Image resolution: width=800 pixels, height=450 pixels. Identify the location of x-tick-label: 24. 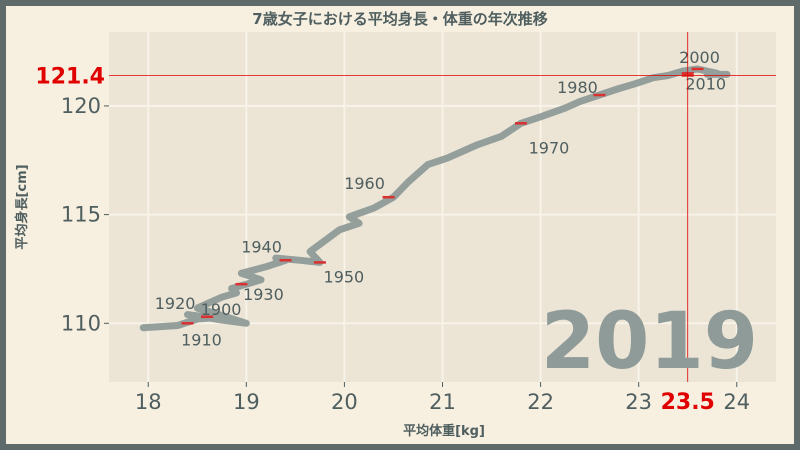
(736, 402).